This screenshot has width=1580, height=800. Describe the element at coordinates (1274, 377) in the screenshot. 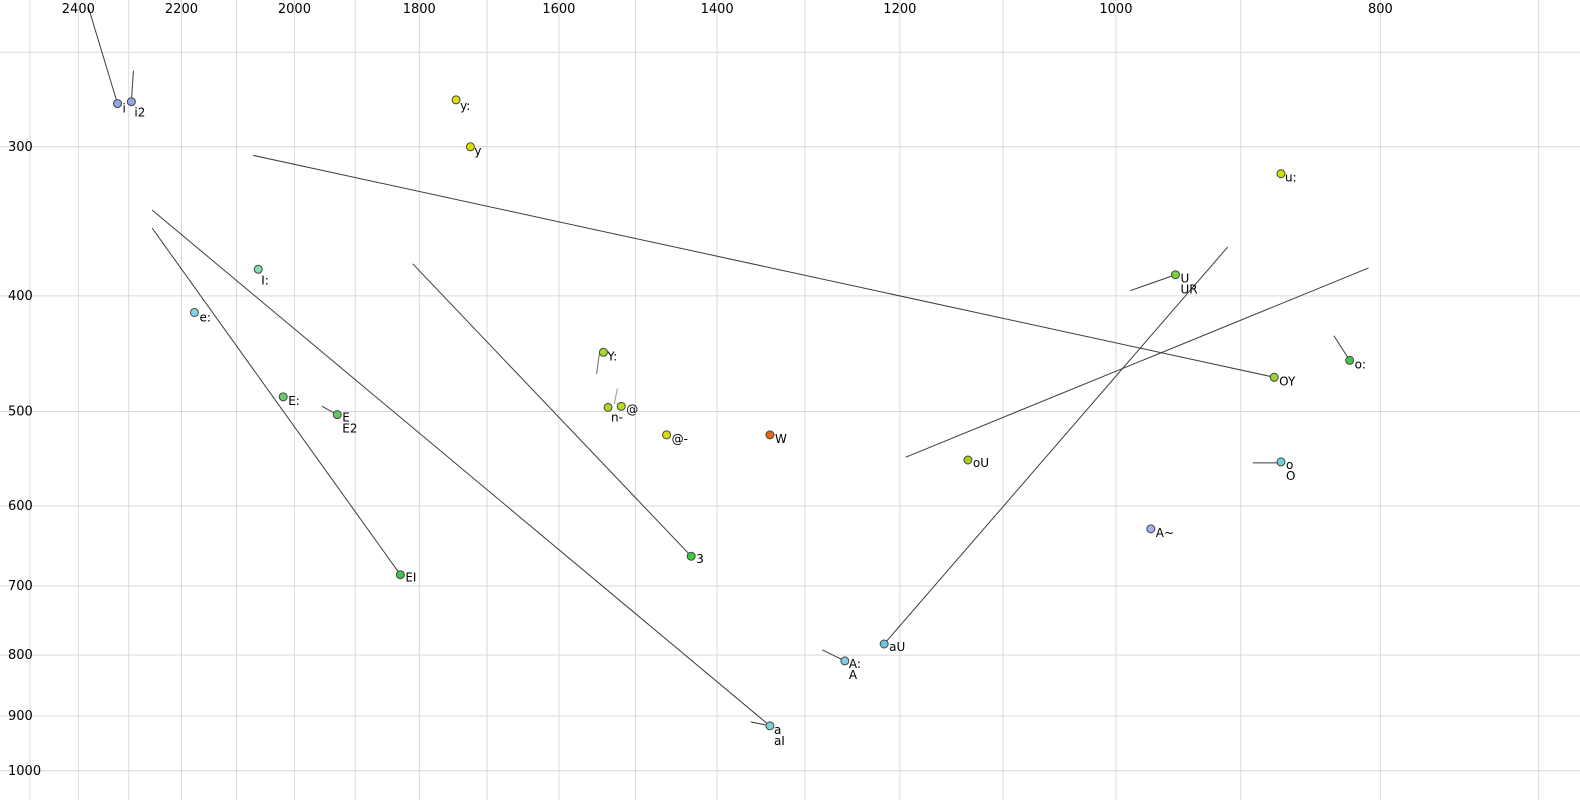

I see `vowel-point-OY` at that location.